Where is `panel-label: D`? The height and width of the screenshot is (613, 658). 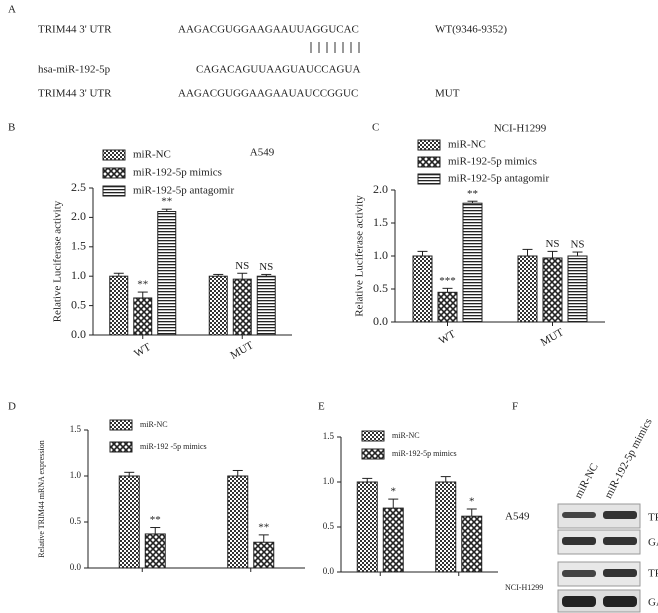
panel-label: D is located at coordinates (12, 407).